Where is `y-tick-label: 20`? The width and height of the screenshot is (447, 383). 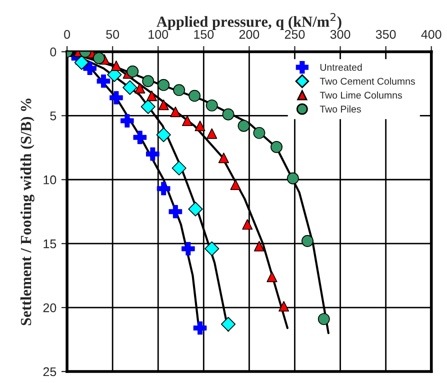
y-tick-label: 20 is located at coordinates (49, 307).